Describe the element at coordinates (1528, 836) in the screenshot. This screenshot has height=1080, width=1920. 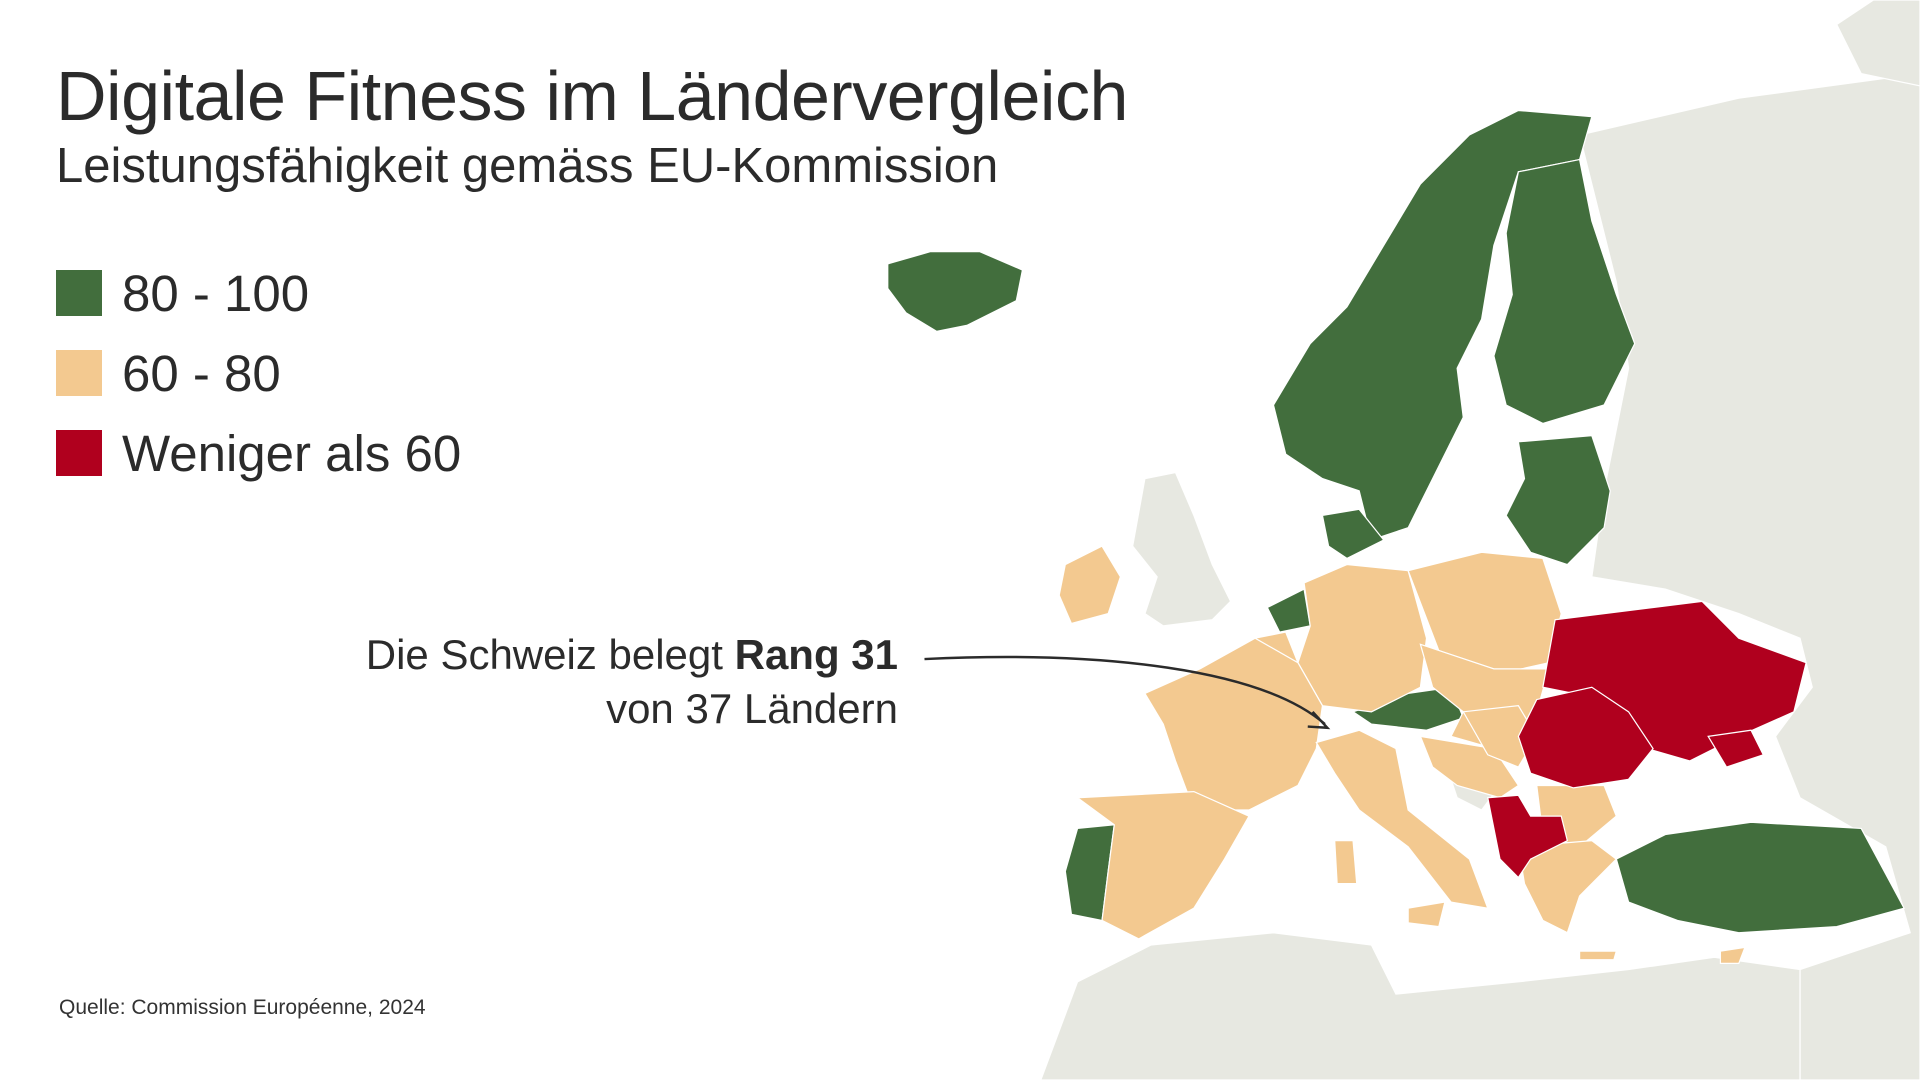
I see `country-albania-macedonia` at that location.